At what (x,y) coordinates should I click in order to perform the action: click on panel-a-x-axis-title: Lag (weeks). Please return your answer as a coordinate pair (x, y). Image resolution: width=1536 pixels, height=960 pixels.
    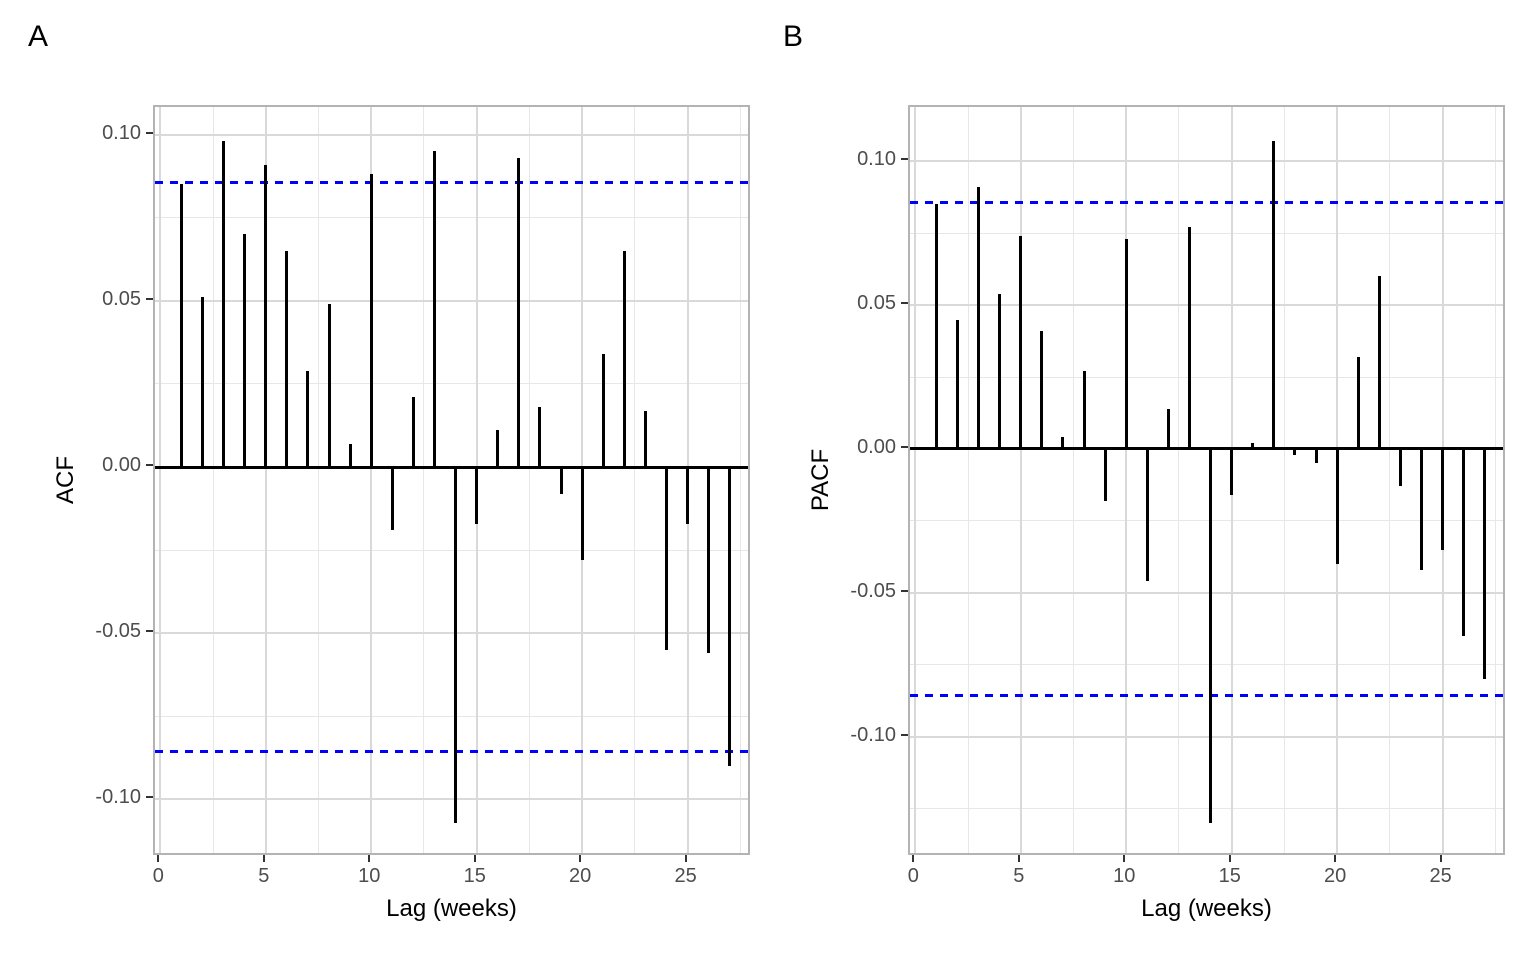
    Looking at the image, I should click on (451, 908).